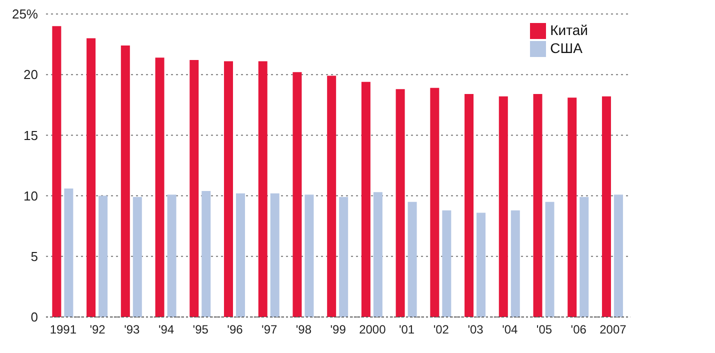 This screenshot has width=715, height=353. I want to click on x-tick-label: 1991, so click(63, 329).